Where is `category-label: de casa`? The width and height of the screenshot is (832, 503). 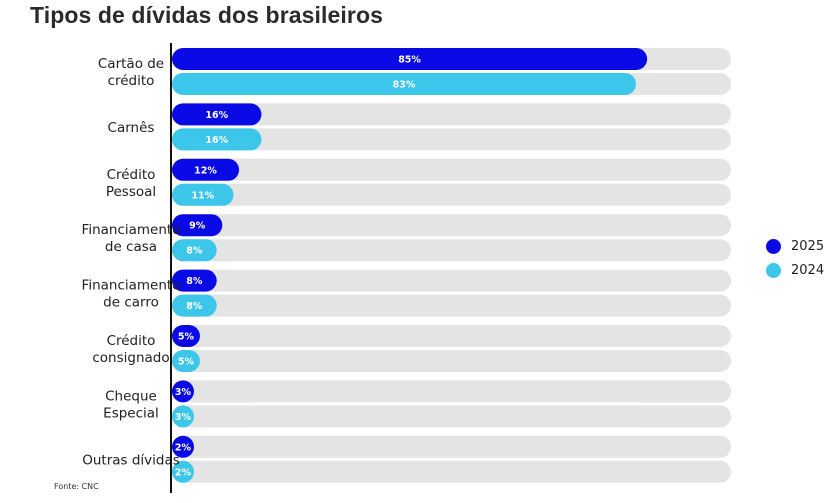 category-label: de casa is located at coordinates (131, 247).